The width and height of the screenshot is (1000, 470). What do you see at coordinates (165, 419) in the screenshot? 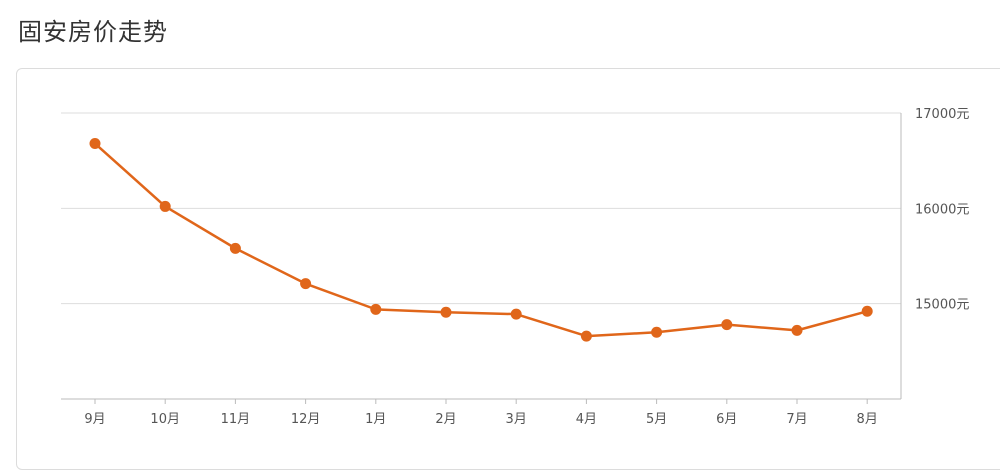
I see `x-tick-label: 10月` at bounding box center [165, 419].